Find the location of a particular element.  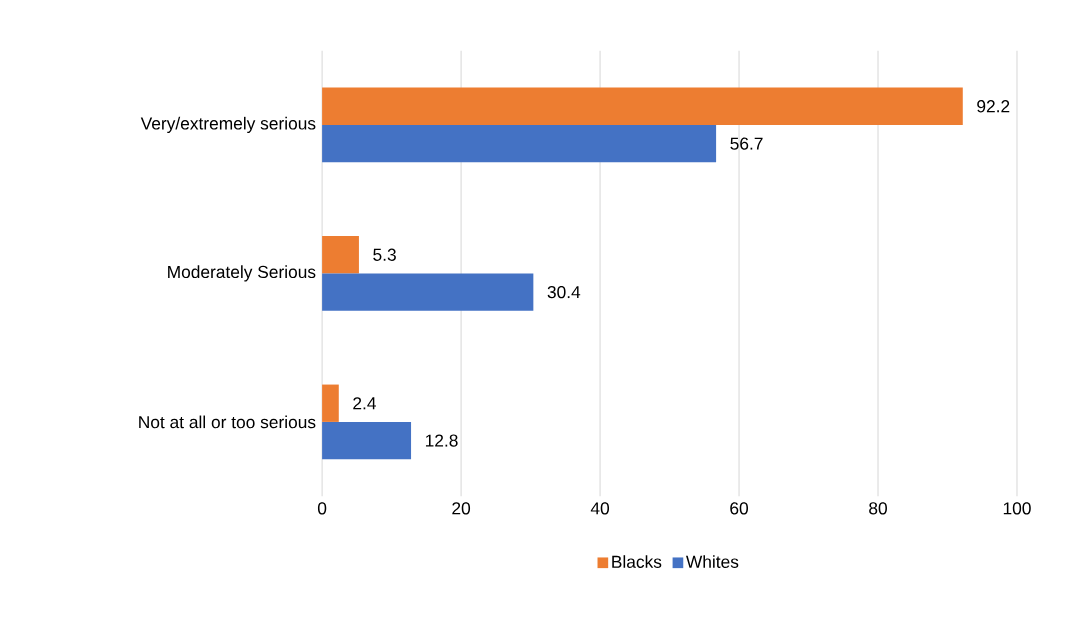

y-tick-label: Moderately Serious is located at coordinates (242, 273).